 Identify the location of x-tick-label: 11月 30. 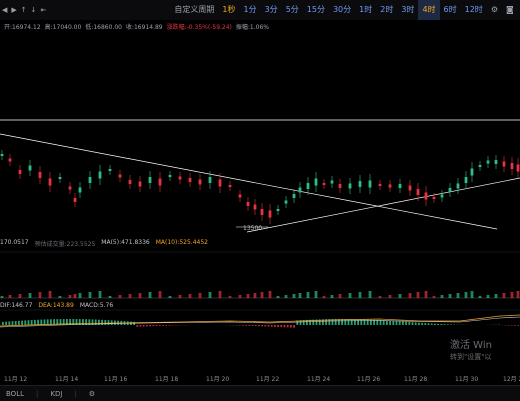
(466, 378).